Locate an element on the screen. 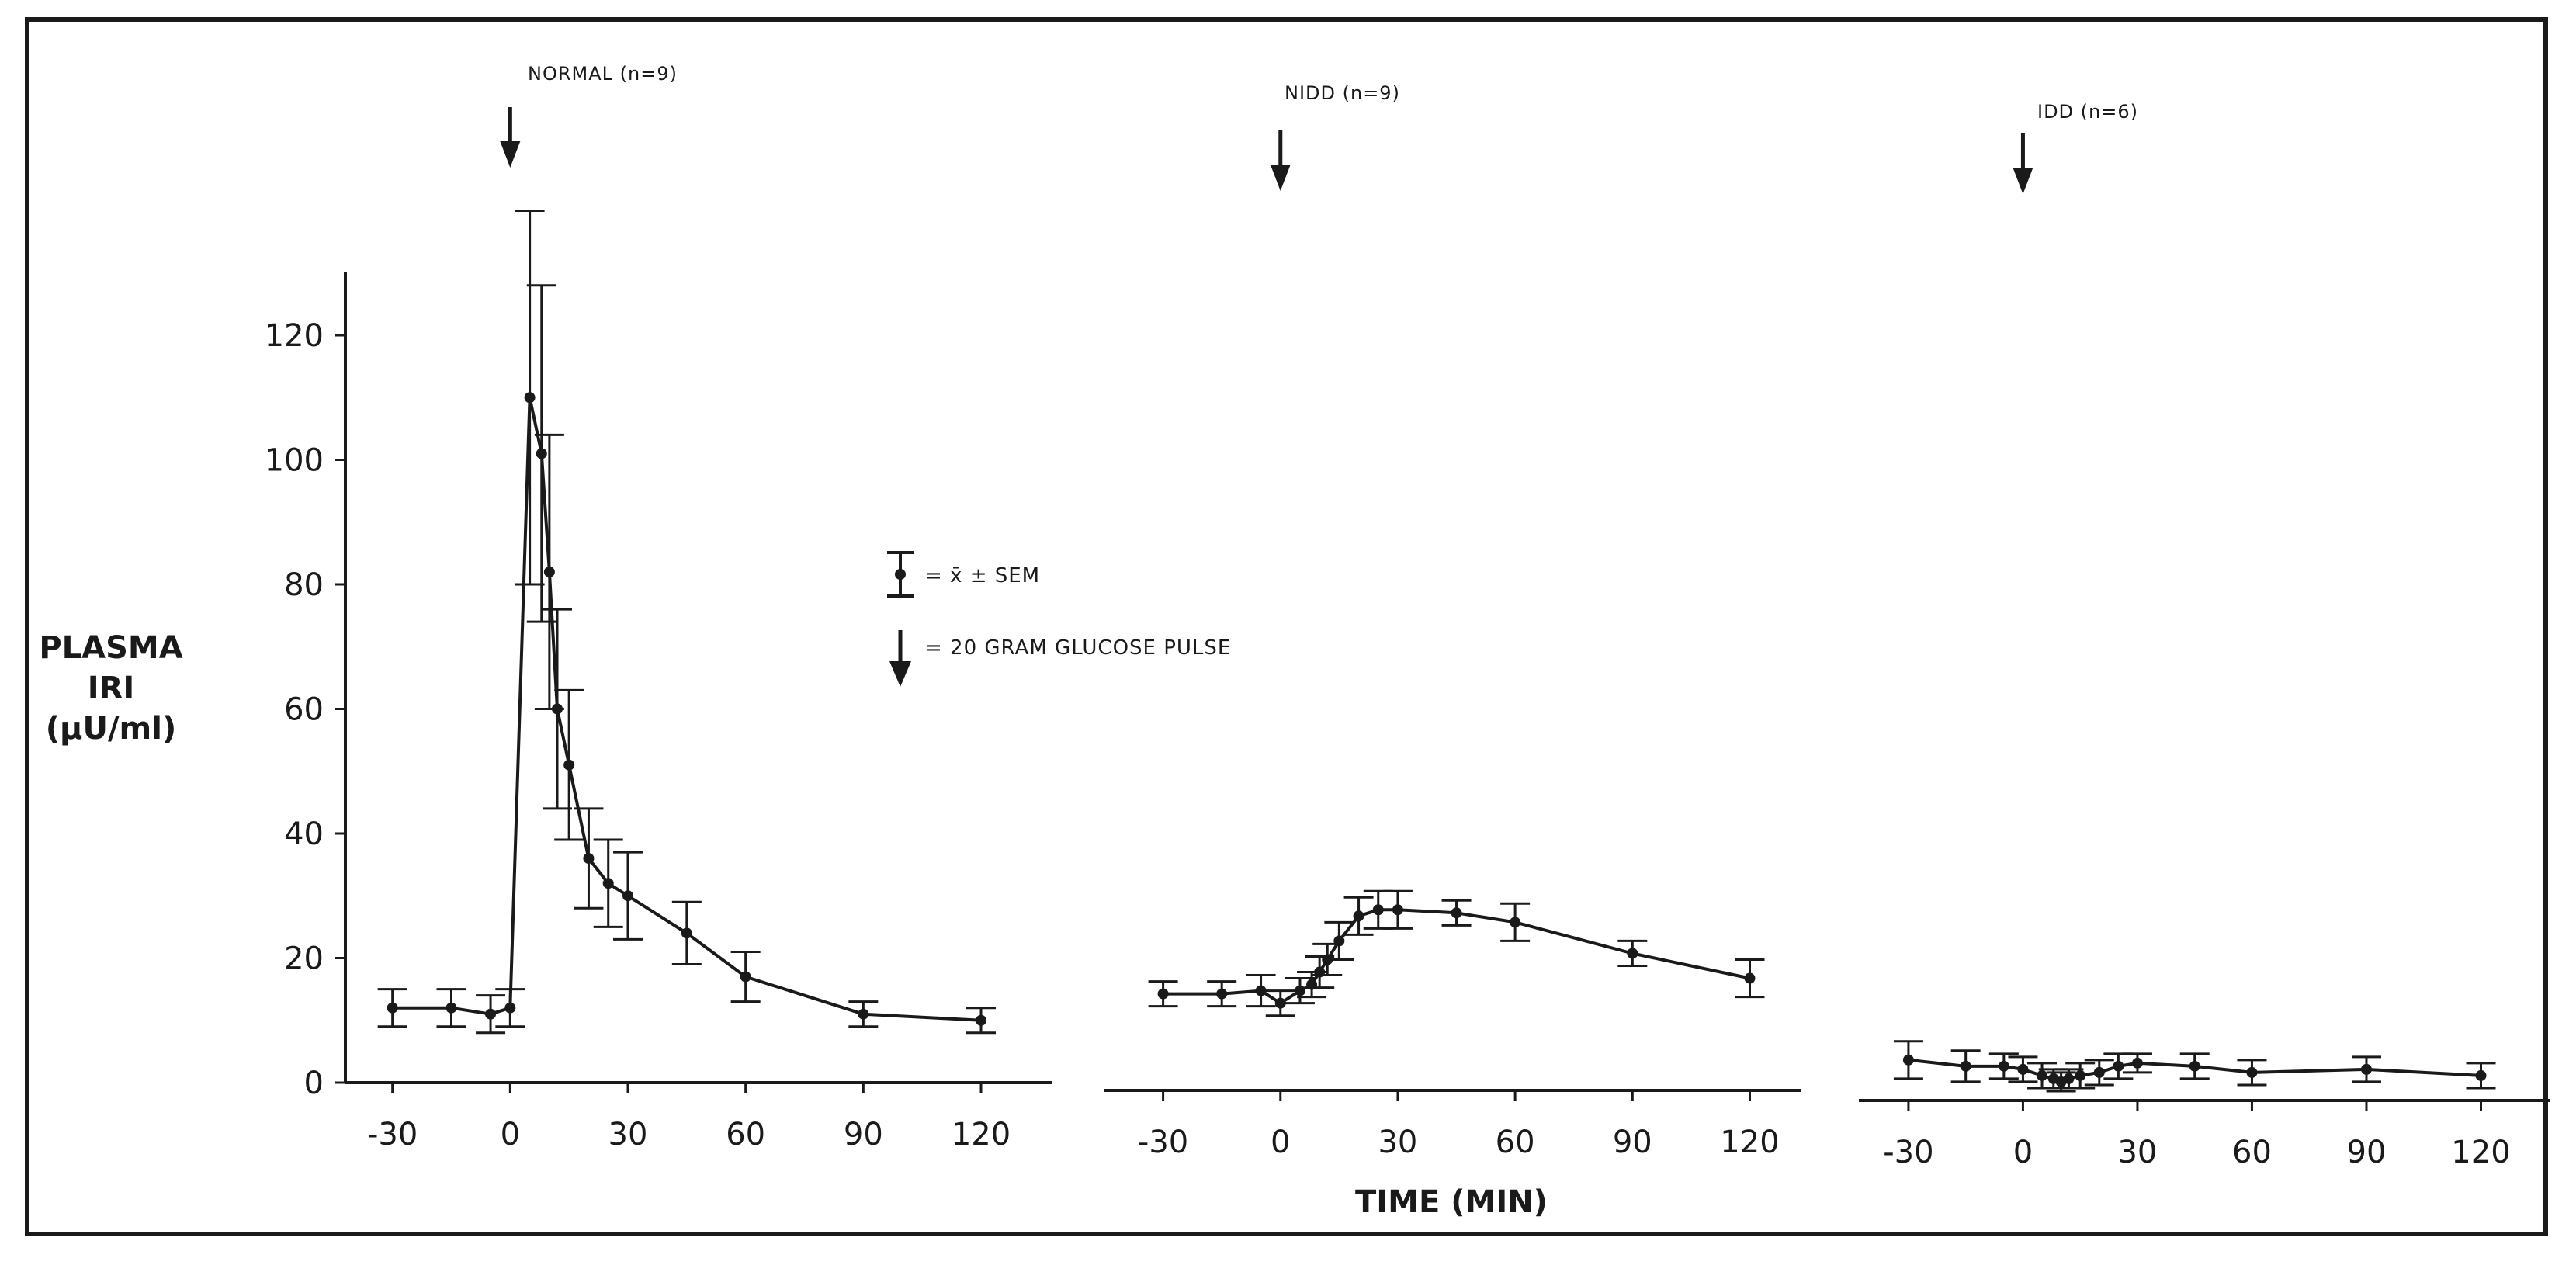 The height and width of the screenshot is (1265, 2576). panel-title: IDD (n=6) is located at coordinates (2087, 112).